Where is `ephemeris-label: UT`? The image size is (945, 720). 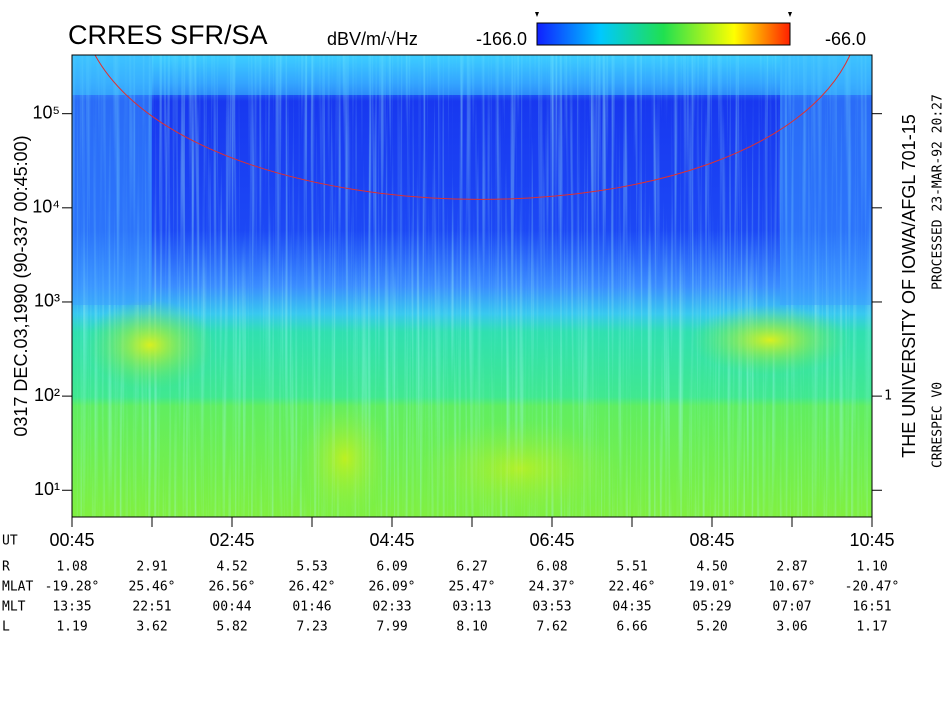 ephemeris-label: UT is located at coordinates (10, 541).